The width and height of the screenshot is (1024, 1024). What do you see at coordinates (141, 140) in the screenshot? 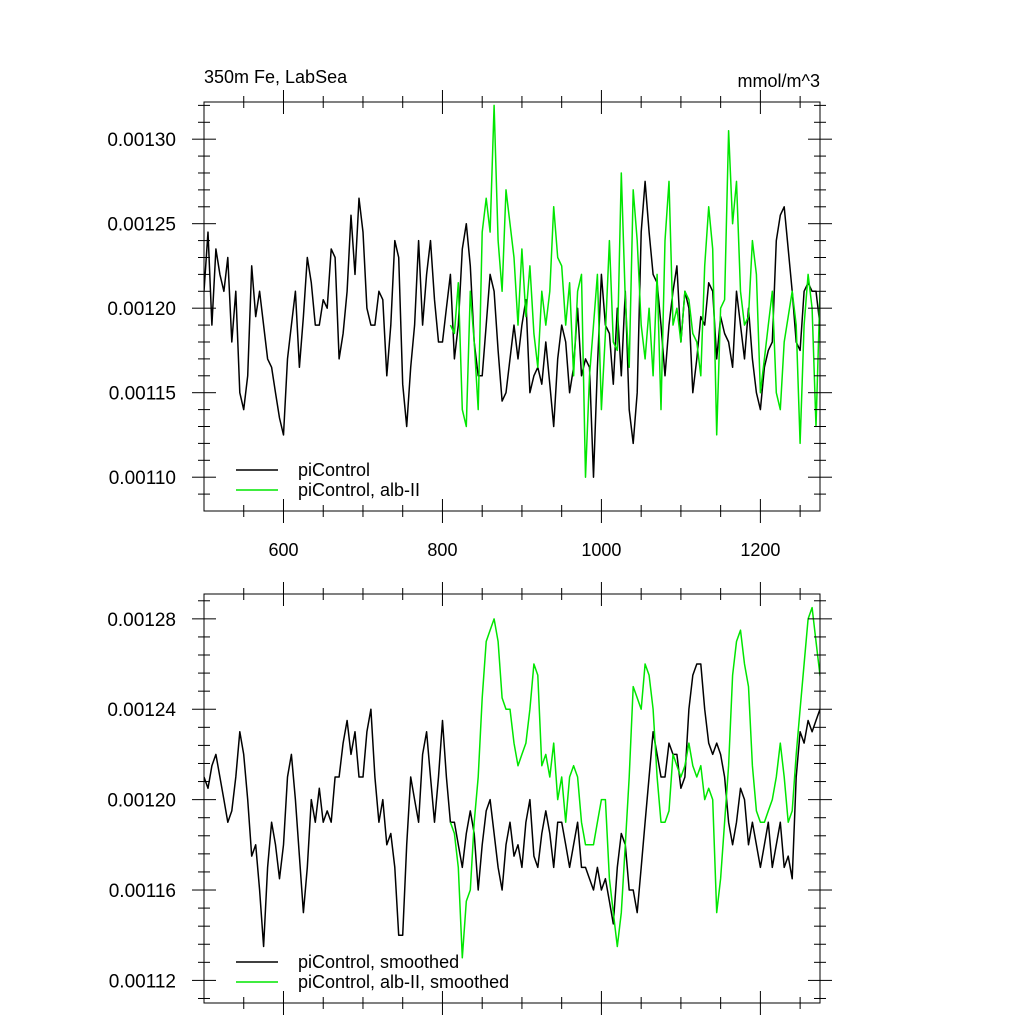
I see `y-tick-label: 0.00130` at bounding box center [141, 140].